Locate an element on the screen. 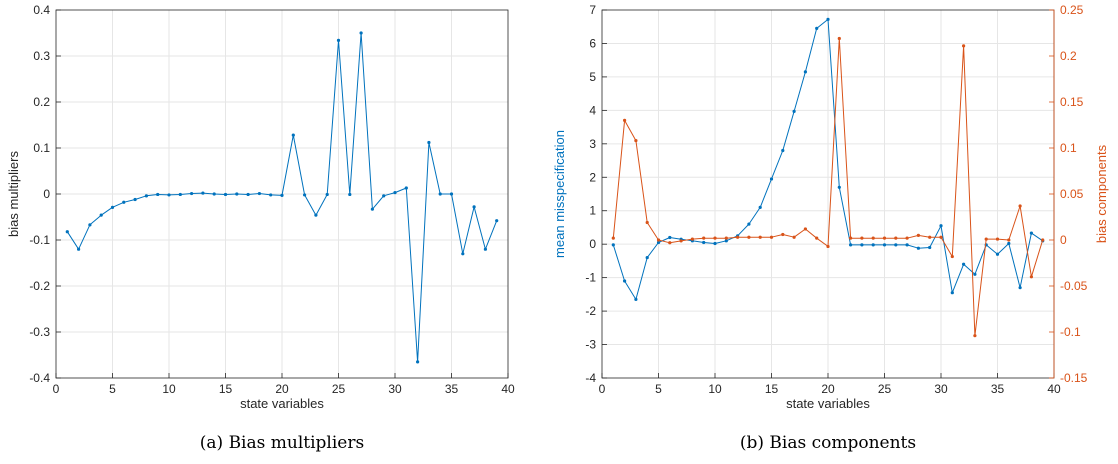 This screenshot has width=1118, height=464. y-tick-label: -0.2 is located at coordinates (39, 286).